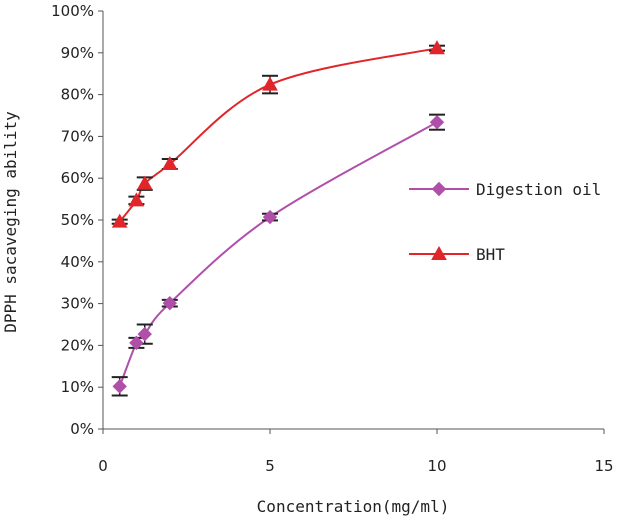  I want to click on y-tick-label: 90%, so click(77, 53).